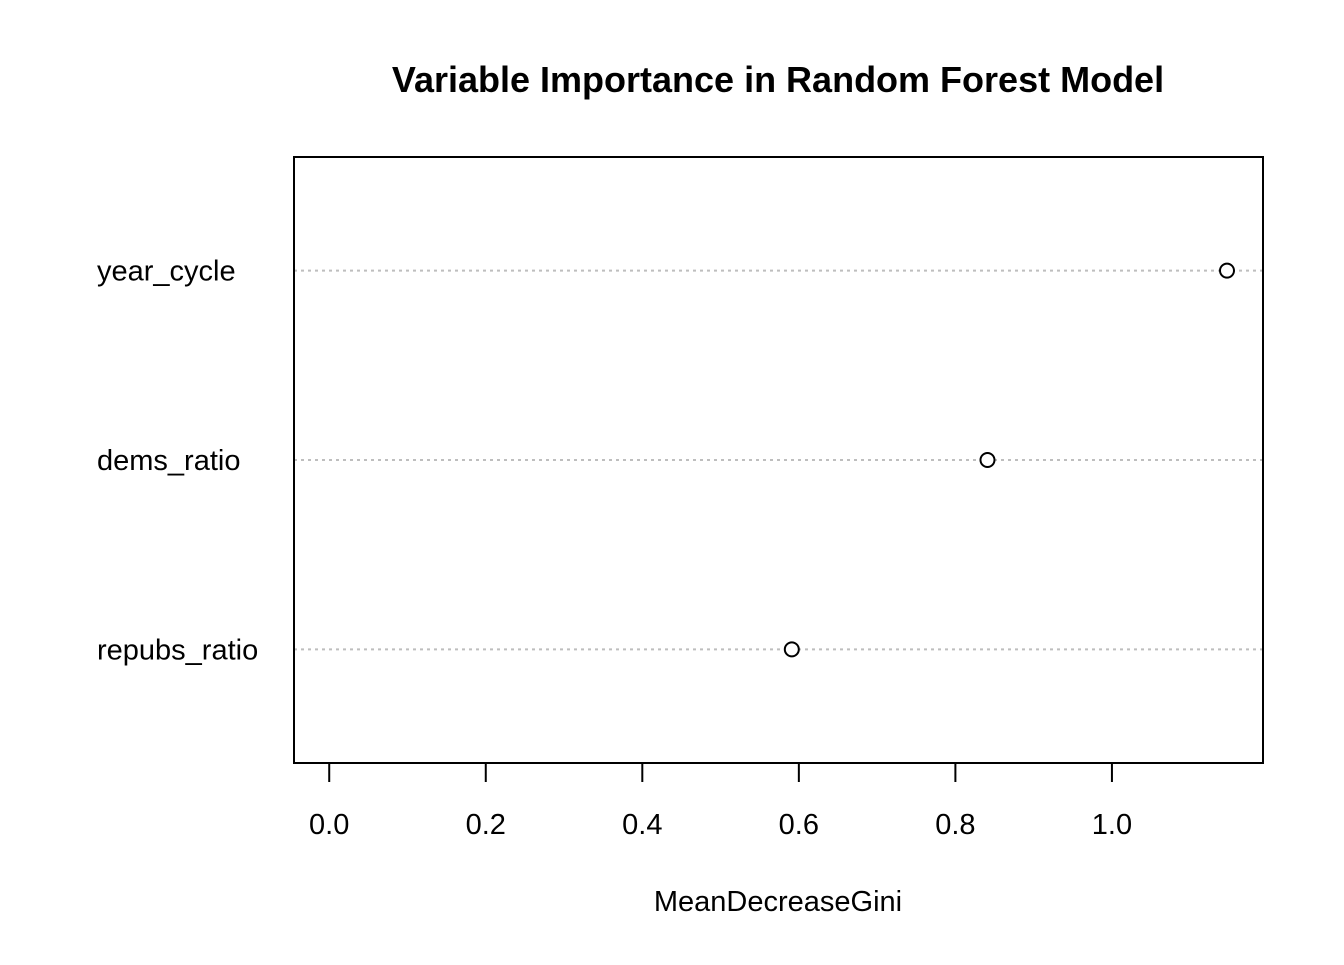  What do you see at coordinates (168, 461) in the screenshot?
I see `category-label: dems_ratio` at bounding box center [168, 461].